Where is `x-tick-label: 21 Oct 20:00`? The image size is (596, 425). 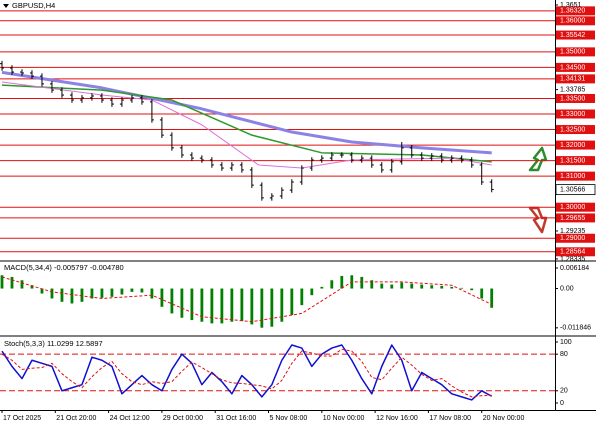 x-tick-label: 21 Oct 20:00 is located at coordinates (76, 418).